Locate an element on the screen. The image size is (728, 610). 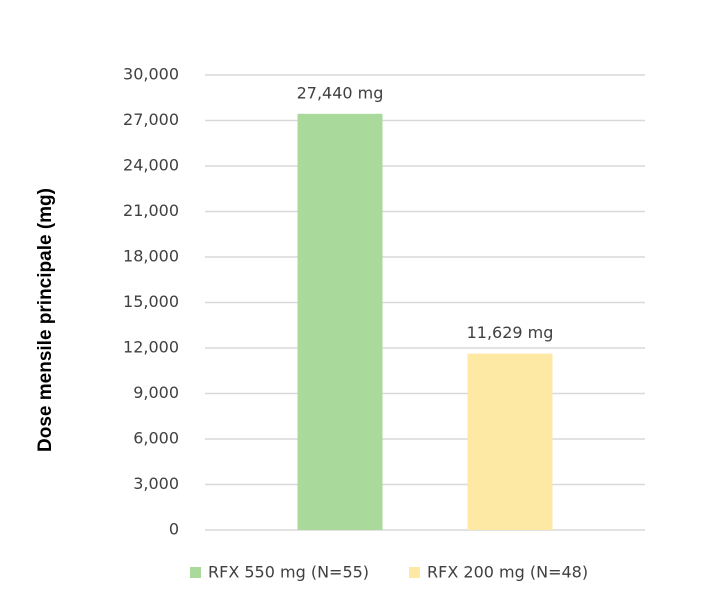
y-tick-label: 3,000 is located at coordinates (156, 483).